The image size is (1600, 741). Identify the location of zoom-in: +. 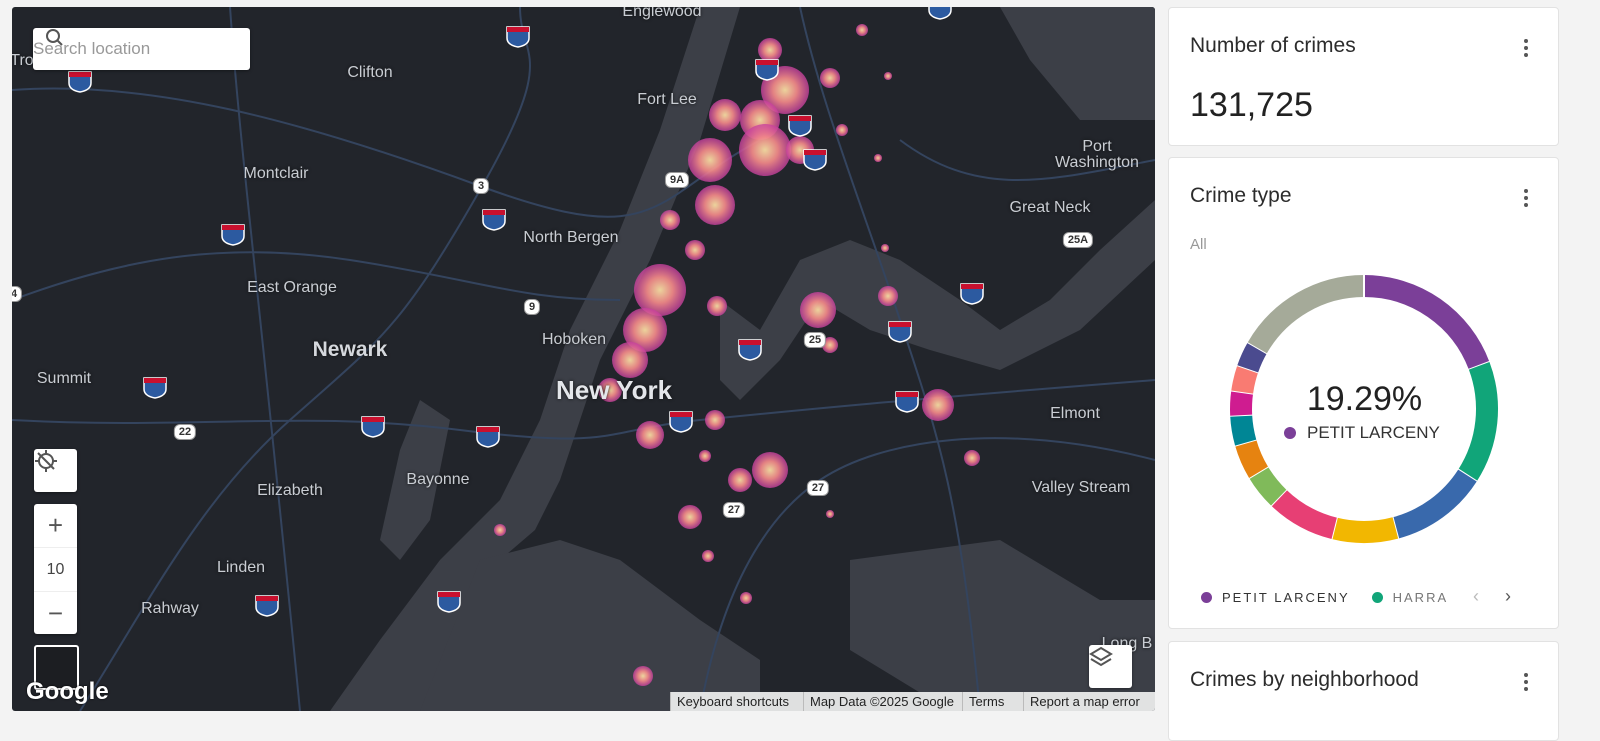
(55, 524).